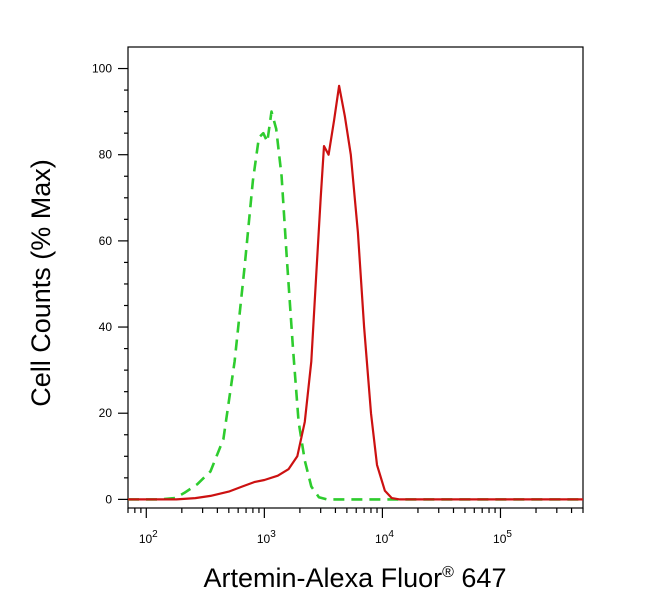 Image resolution: width=650 pixels, height=603 pixels. Describe the element at coordinates (355, 527) in the screenshot. I see `x-axis-ticks: 10² 10³ 10⁴ 10⁵` at that location.